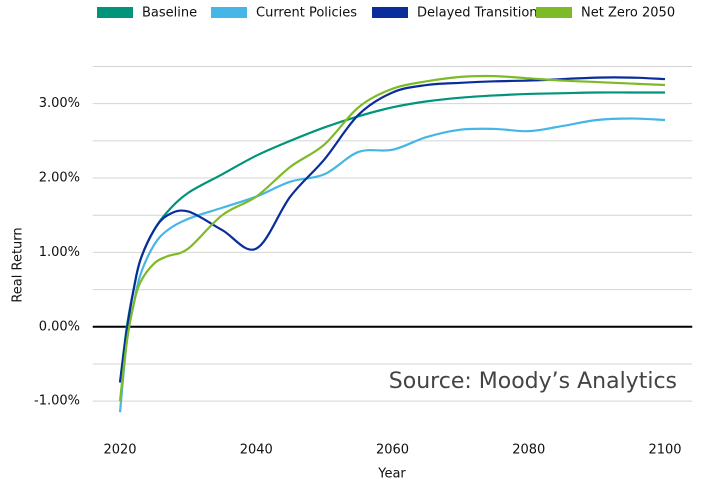 This screenshot has width=704, height=487. I want to click on y-tick-label: 1.00%, so click(59, 252).